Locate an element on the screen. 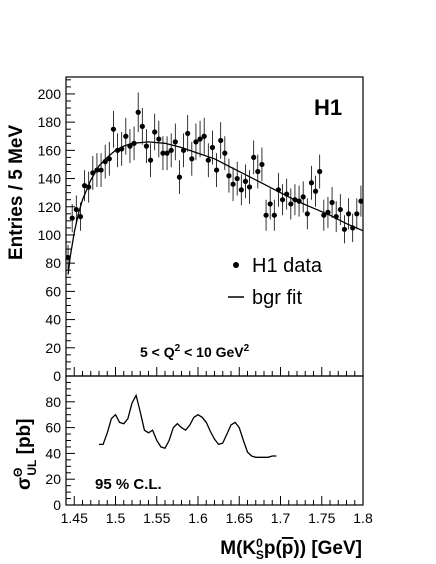  lower-y-tick-label: 20 is located at coordinates (53, 479).